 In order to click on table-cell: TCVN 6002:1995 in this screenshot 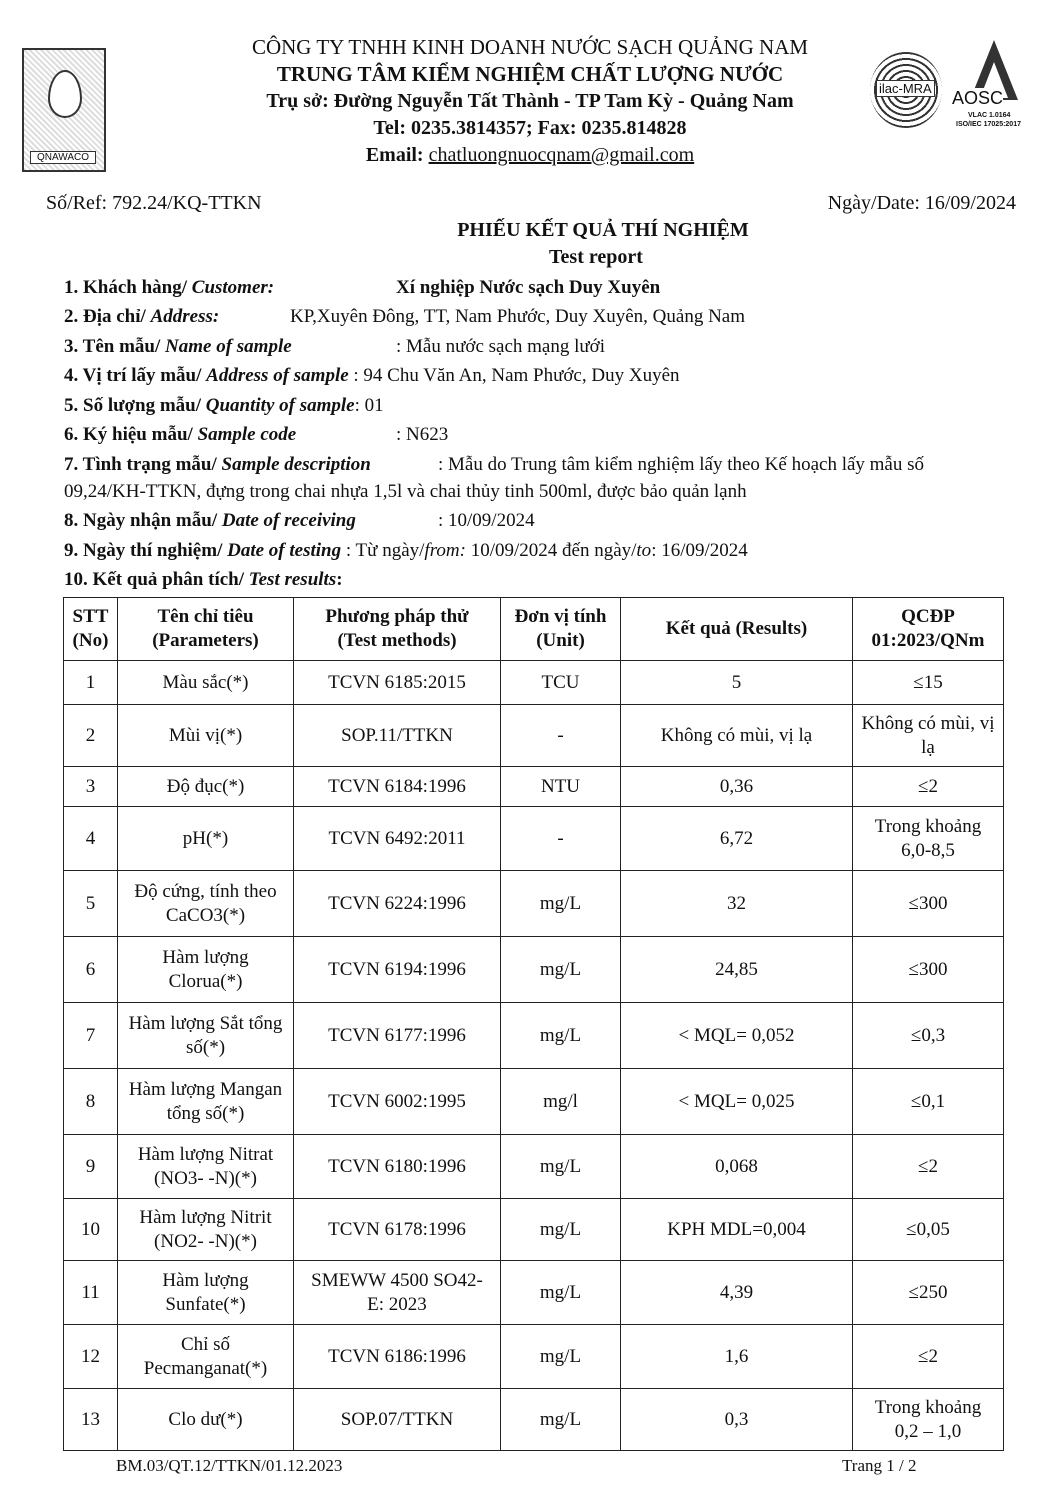, I will do `click(397, 1101)`.